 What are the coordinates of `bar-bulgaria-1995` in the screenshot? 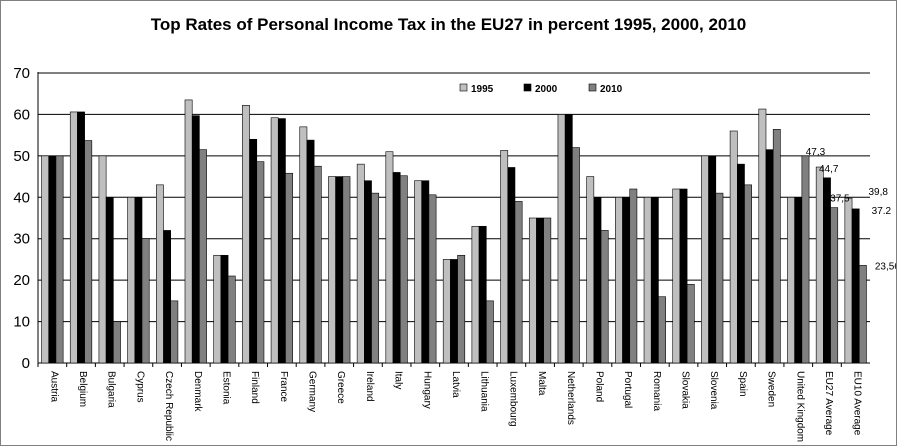 It's located at (102, 259).